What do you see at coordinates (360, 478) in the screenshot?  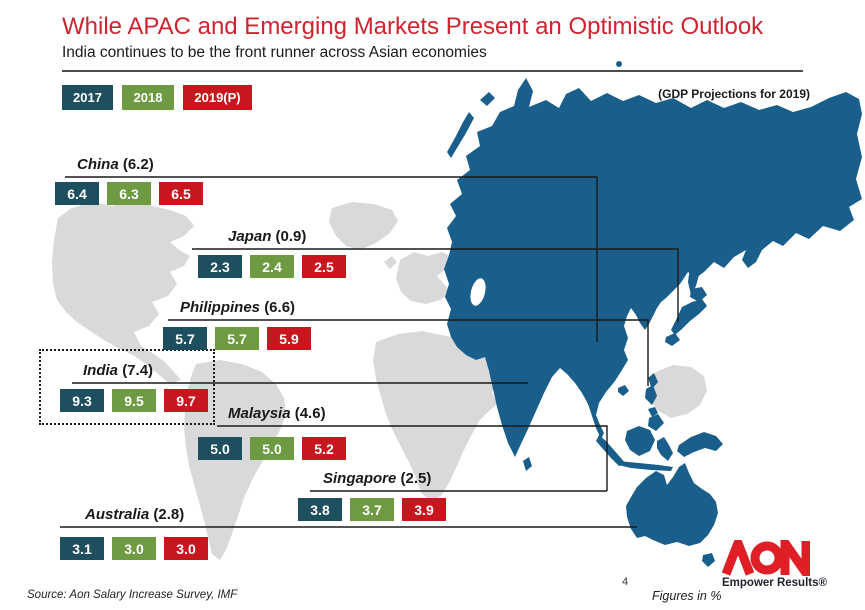 I see `country-name: Singapore` at bounding box center [360, 478].